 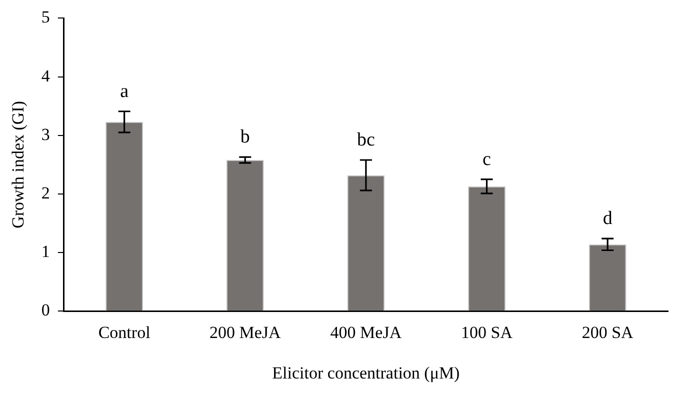 I want to click on annotation: bc, so click(x=365, y=139).